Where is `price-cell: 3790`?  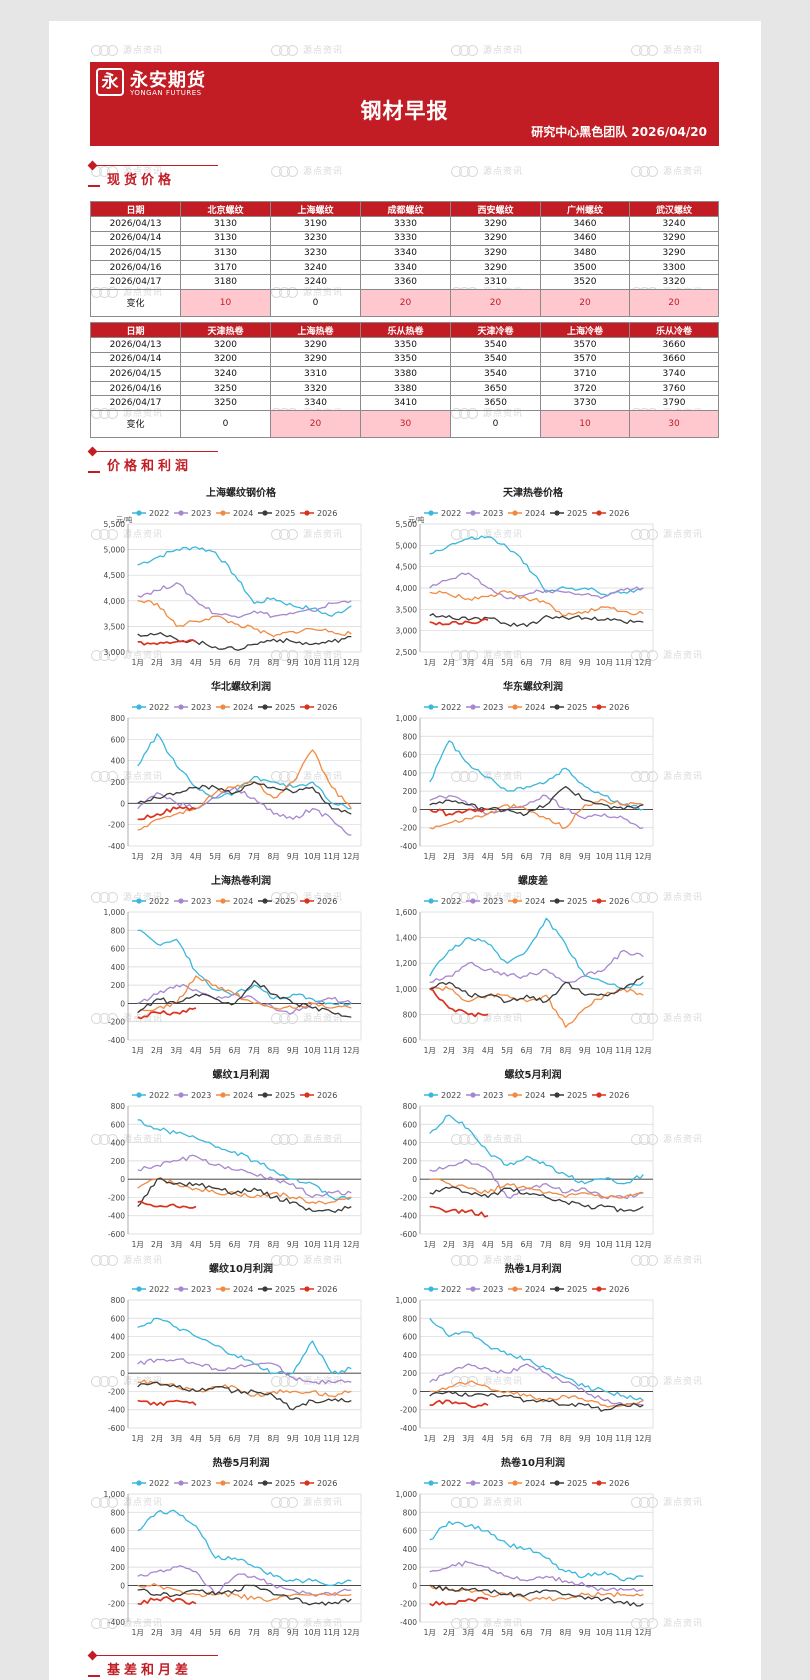
price-cell: 3790 is located at coordinates (674, 403).